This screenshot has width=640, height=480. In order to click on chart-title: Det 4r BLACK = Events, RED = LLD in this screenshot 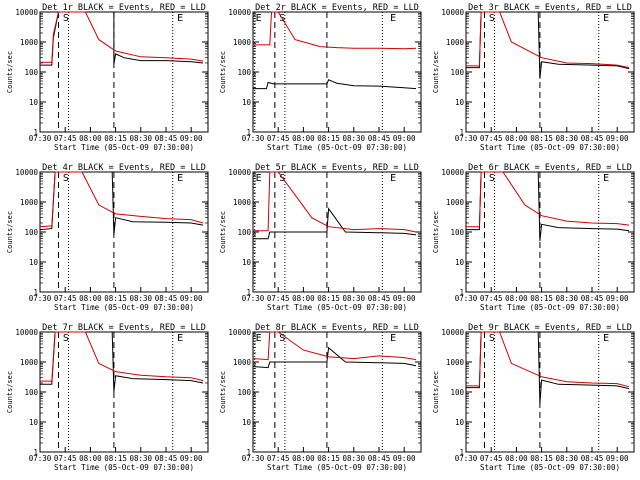, I will do `click(124, 168)`.